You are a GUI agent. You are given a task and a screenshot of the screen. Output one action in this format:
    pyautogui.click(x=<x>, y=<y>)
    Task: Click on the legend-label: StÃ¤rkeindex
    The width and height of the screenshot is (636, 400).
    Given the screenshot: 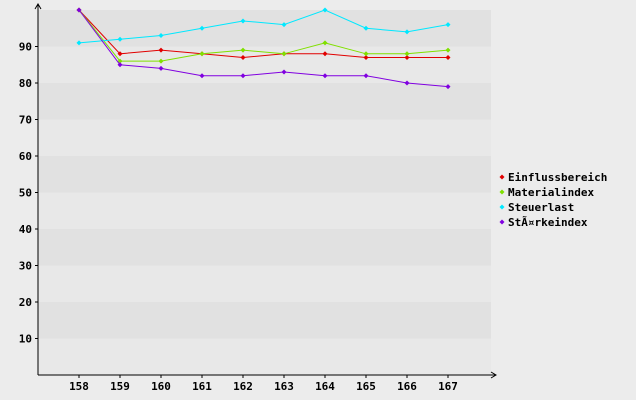 What is the action you would take?
    pyautogui.click(x=548, y=222)
    